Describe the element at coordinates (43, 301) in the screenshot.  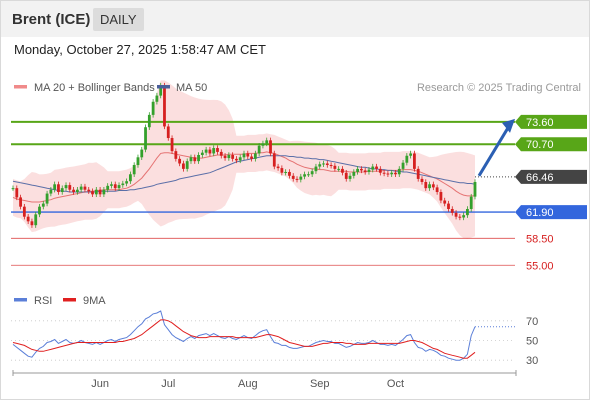
I see `rsi-legend-label: RSI` at that location.